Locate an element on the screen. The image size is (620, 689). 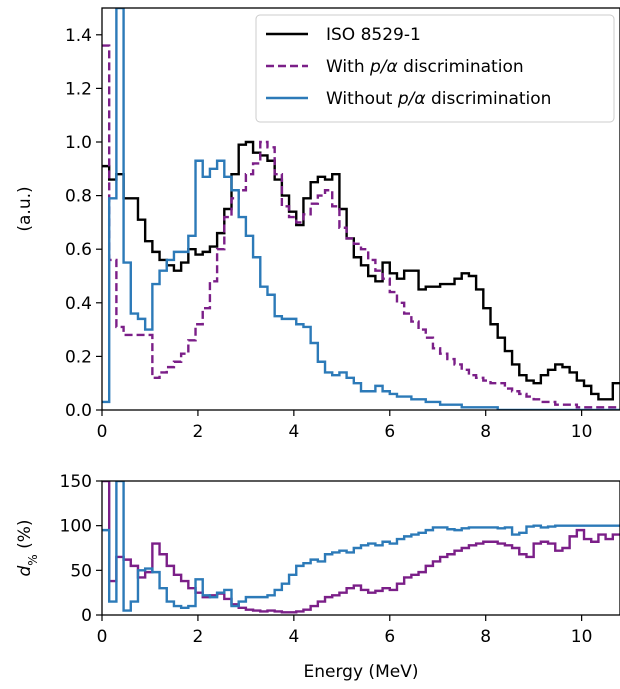
legend-label-prefix: Without is located at coordinates (362, 99).